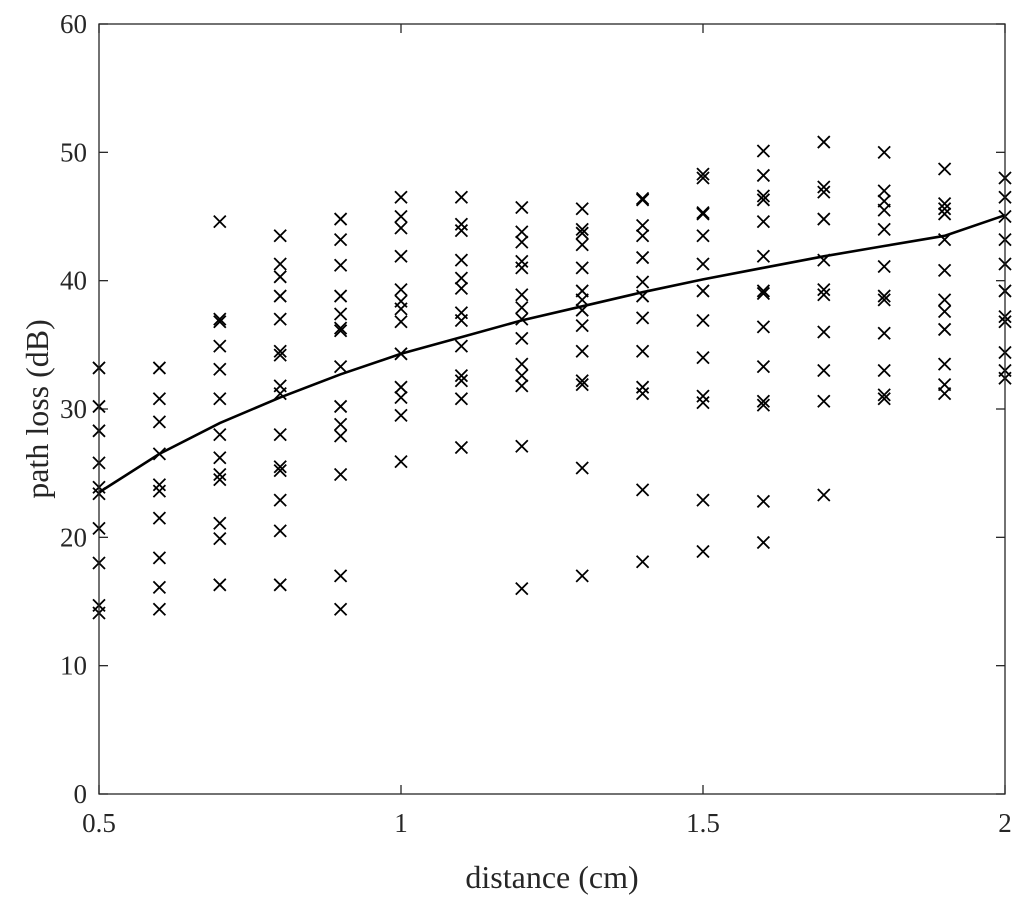 The image size is (1024, 904). I want to click on x-axis-label: distance (cm), so click(551, 877).